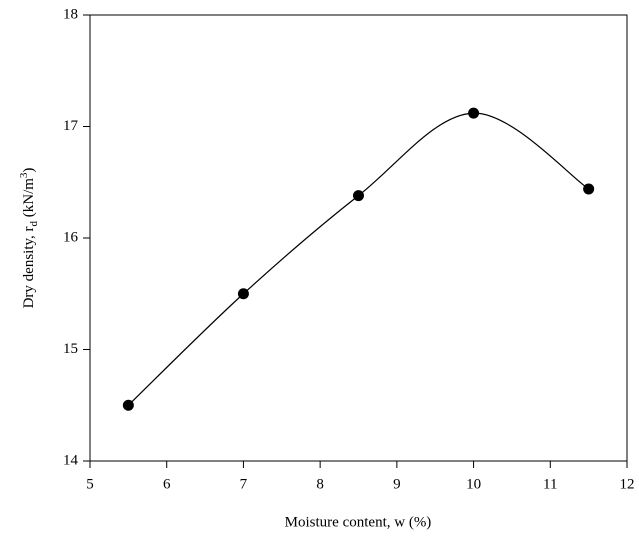 This screenshot has width=639, height=541. What do you see at coordinates (627, 484) in the screenshot?
I see `x-tick-label: 12` at bounding box center [627, 484].